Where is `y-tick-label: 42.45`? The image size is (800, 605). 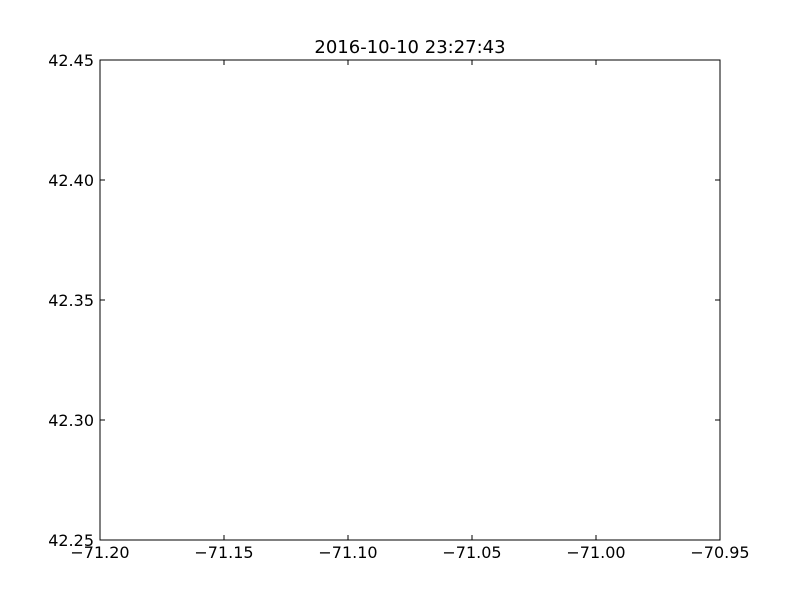 y-tick-label: 42.45 is located at coordinates (71, 60).